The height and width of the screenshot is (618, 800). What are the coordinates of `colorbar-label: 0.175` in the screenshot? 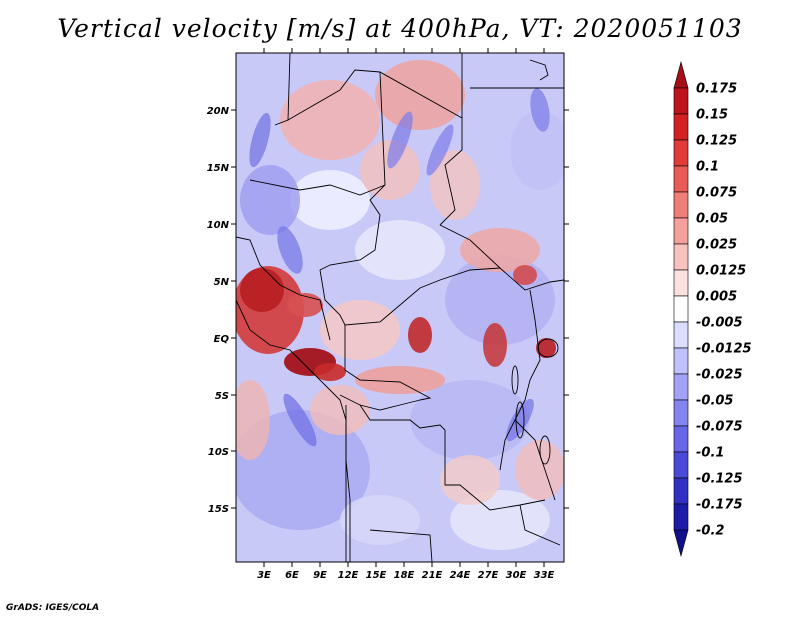 It's located at (716, 89).